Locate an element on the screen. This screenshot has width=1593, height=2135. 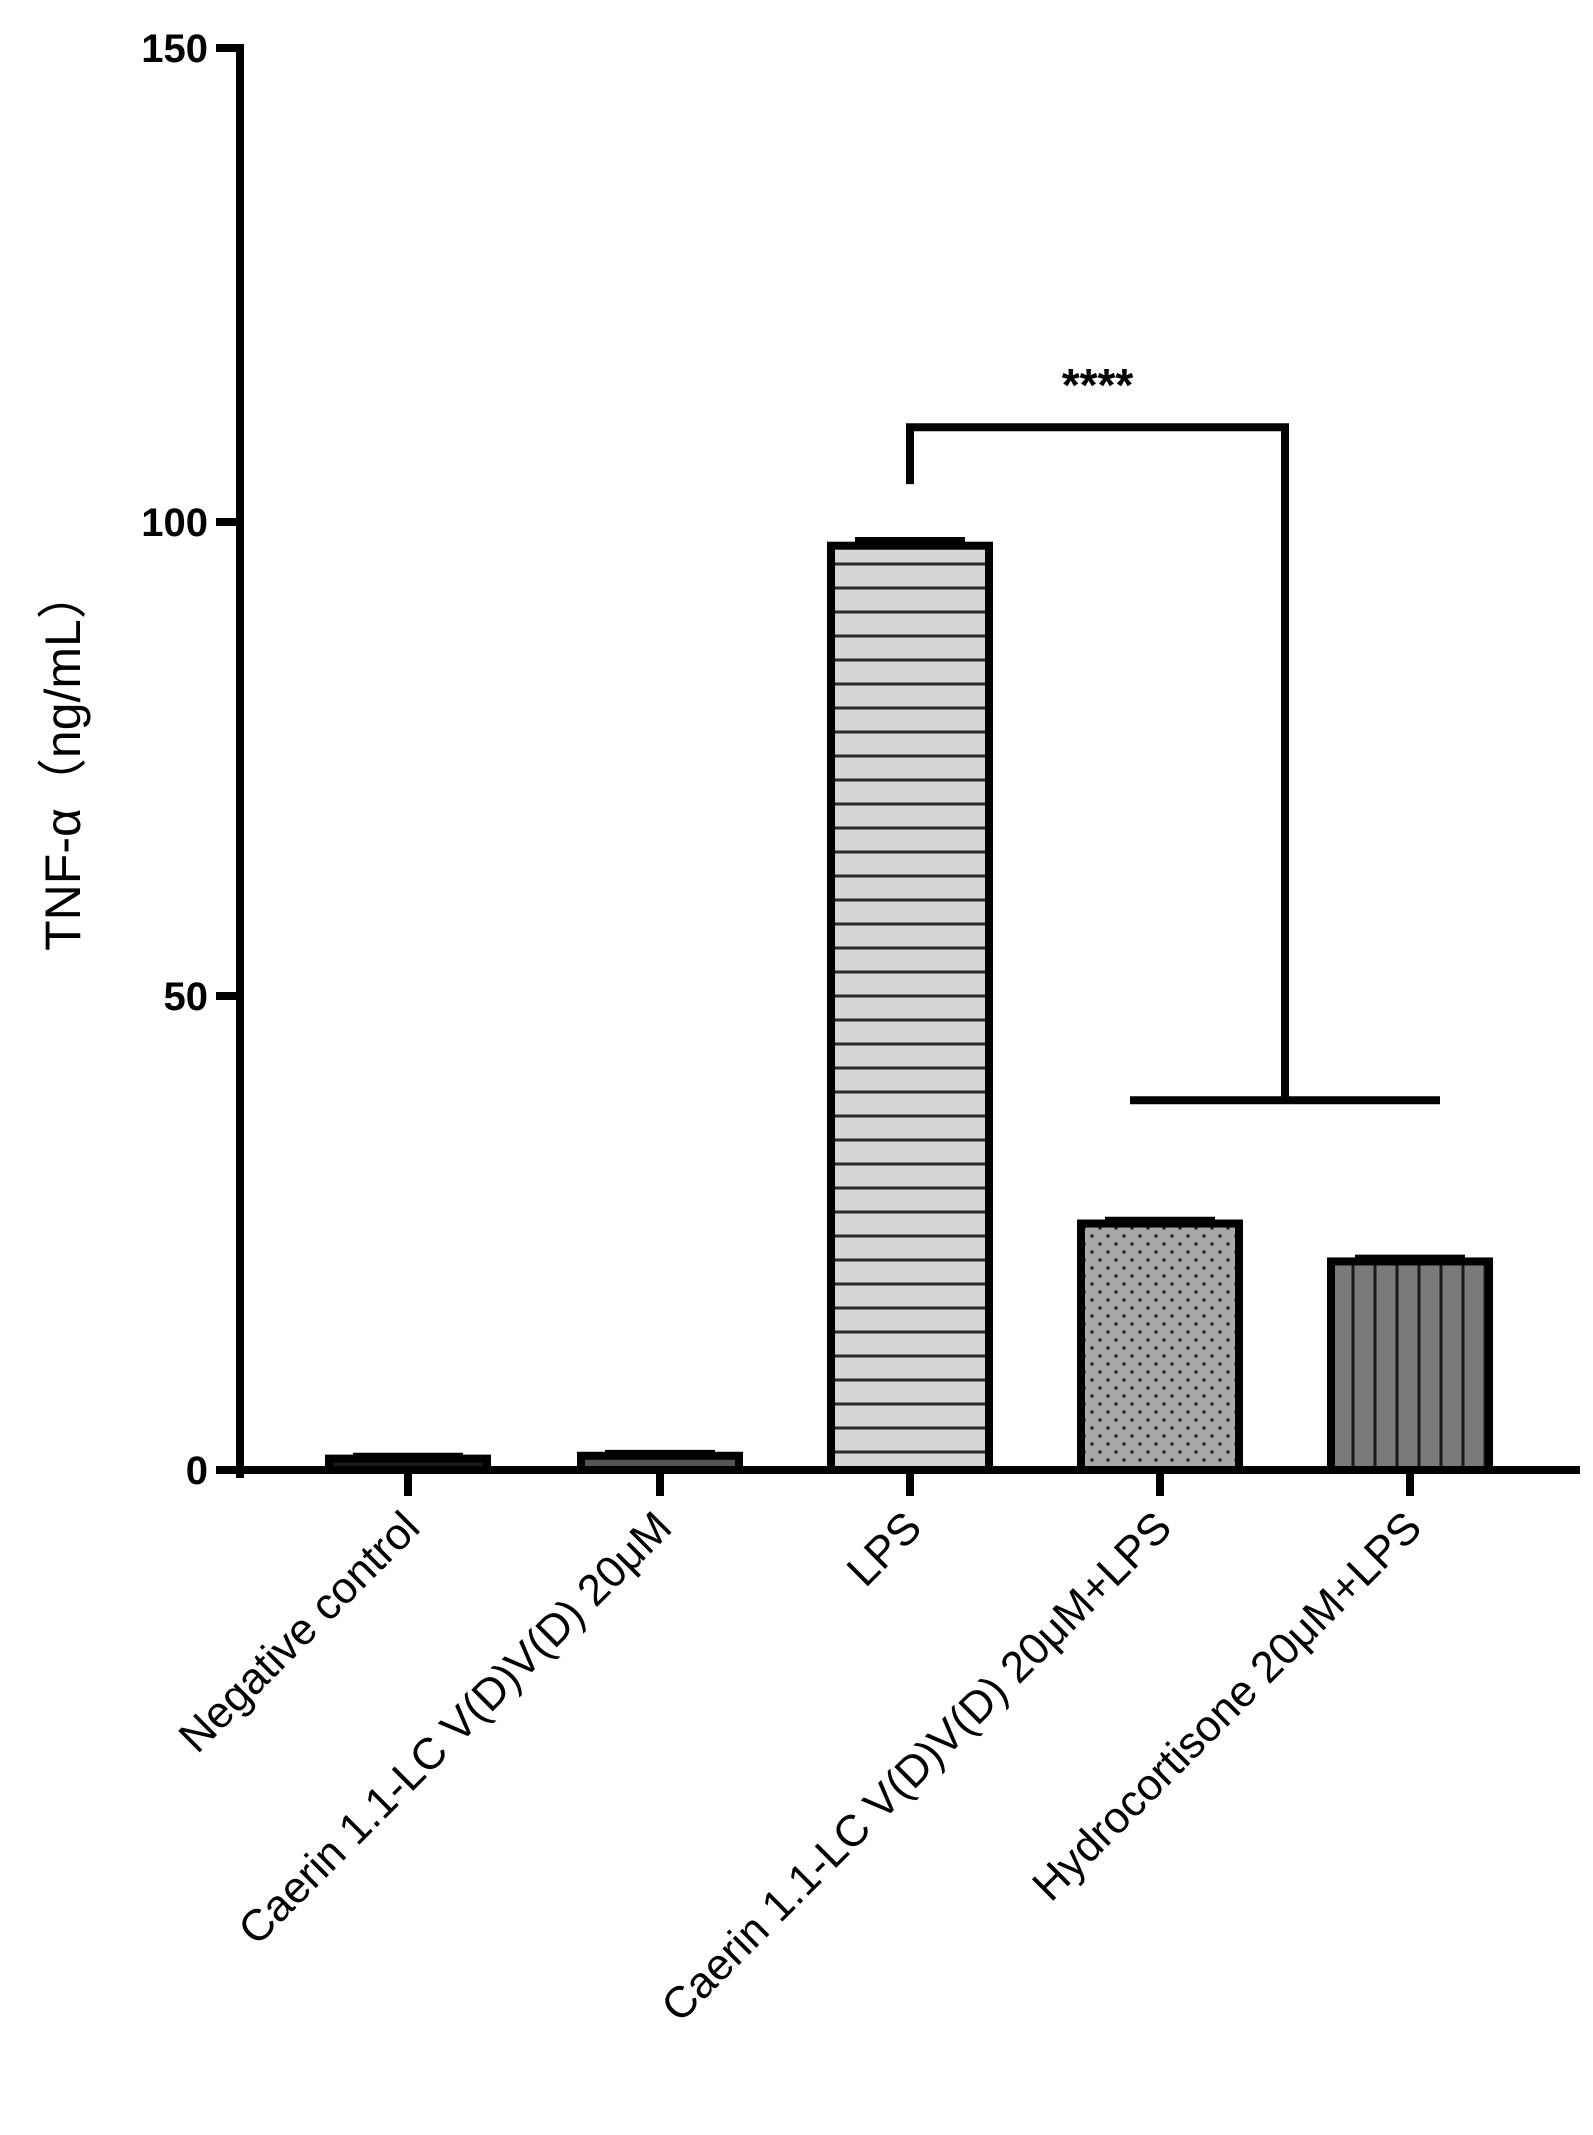
x-category-label: Negative control is located at coordinates (299, 1631).